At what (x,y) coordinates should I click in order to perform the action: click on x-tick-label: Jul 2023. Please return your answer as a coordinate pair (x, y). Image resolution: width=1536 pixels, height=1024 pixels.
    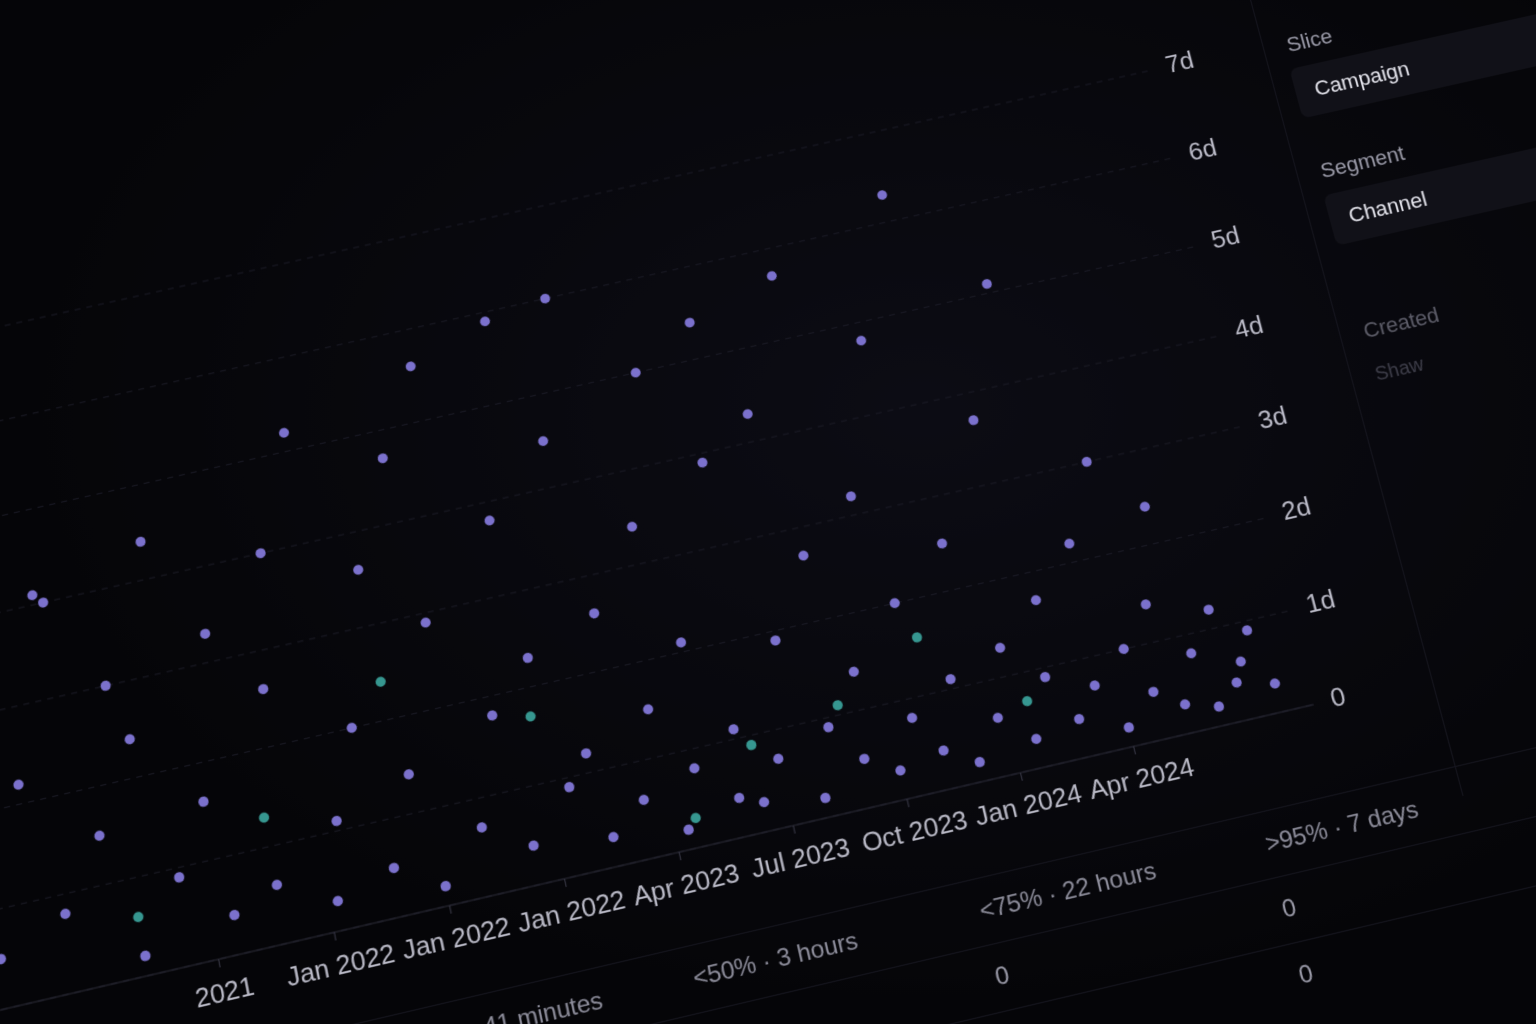
    Looking at the image, I should click on (801, 858).